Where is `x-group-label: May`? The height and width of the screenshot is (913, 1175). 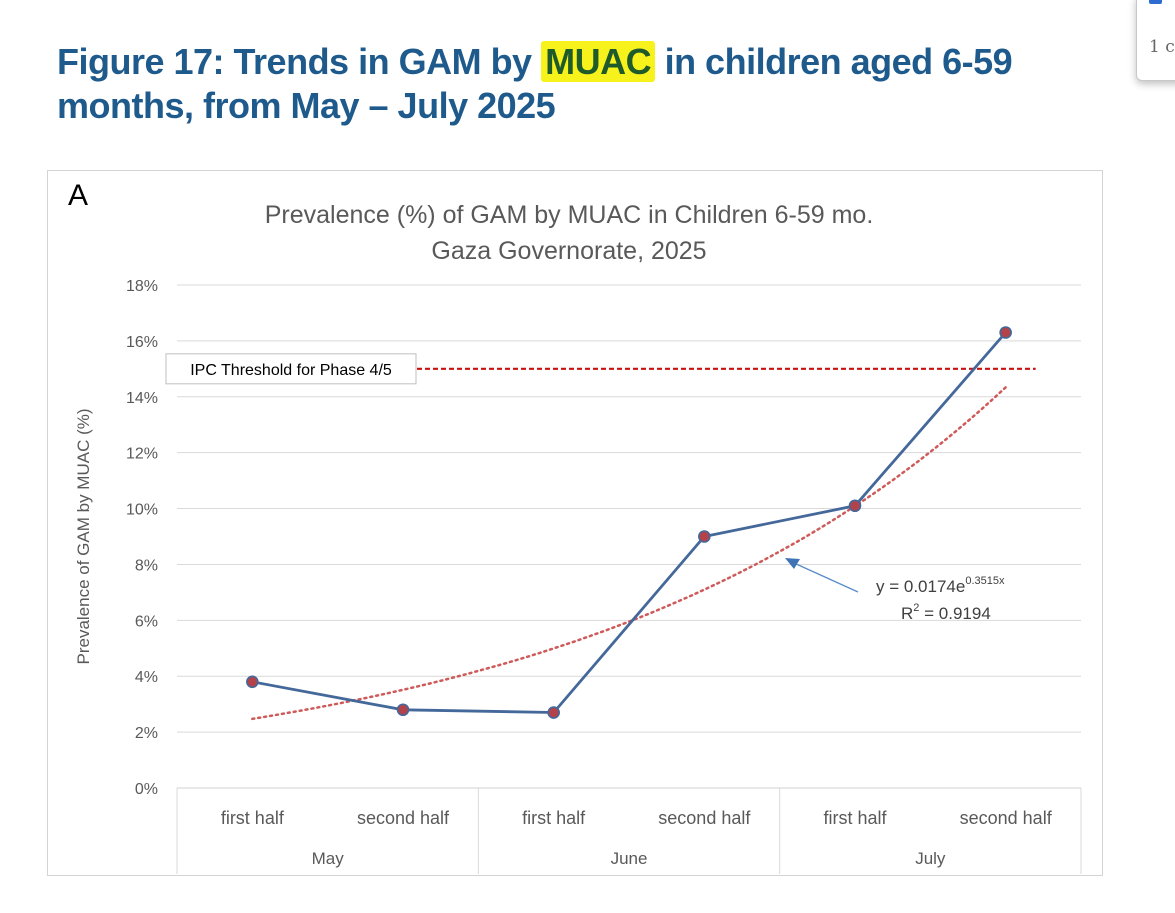 x-group-label: May is located at coordinates (328, 858).